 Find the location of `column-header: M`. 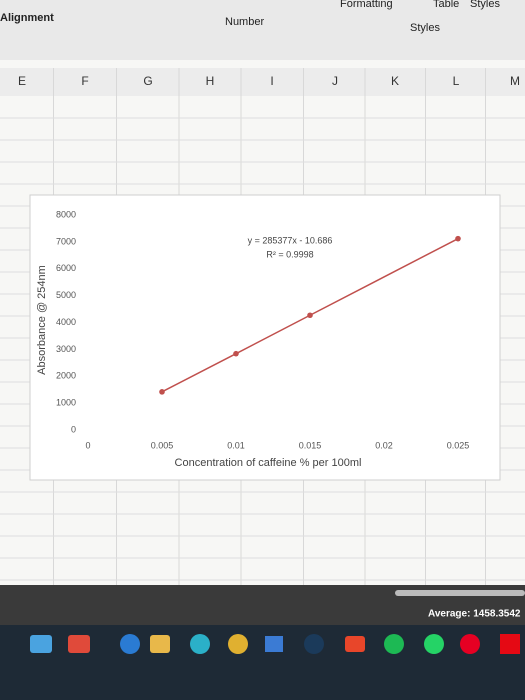

column-header: M is located at coordinates (515, 81).